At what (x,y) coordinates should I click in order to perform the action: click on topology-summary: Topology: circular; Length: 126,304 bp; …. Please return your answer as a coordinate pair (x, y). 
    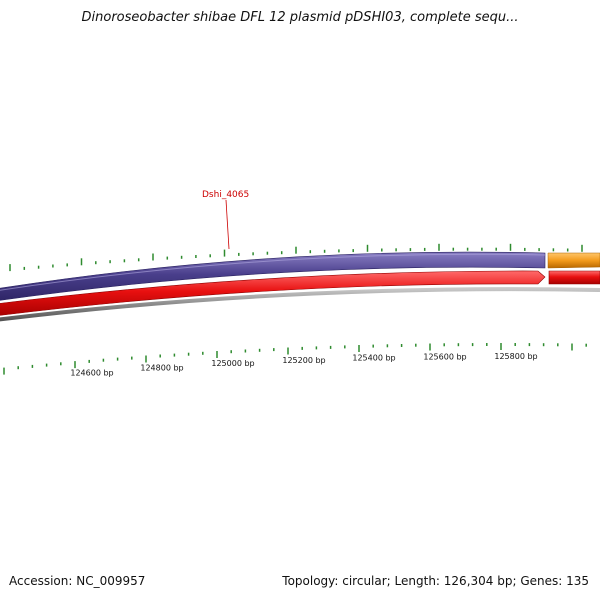
    Looking at the image, I should click on (435, 581).